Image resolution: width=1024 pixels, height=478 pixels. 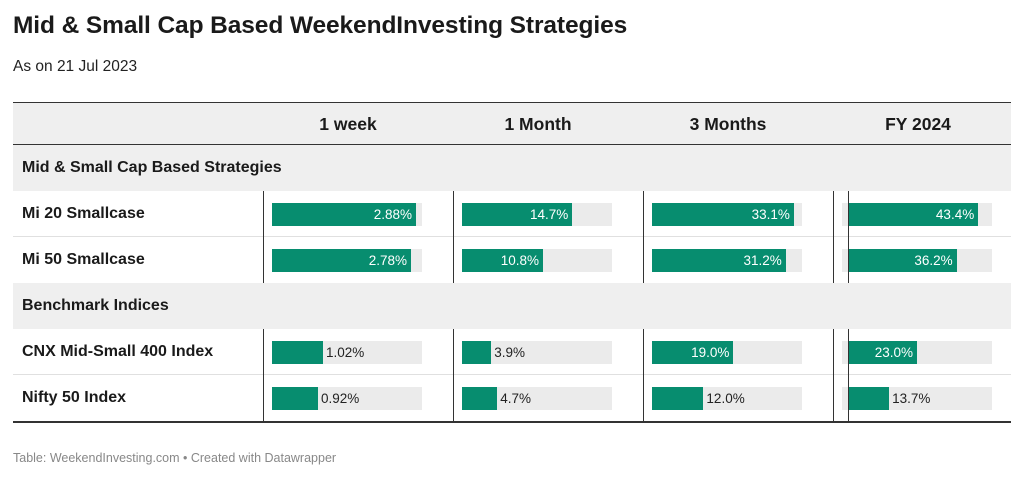 I want to click on column-header-3-months: 3 Months, so click(x=728, y=124).